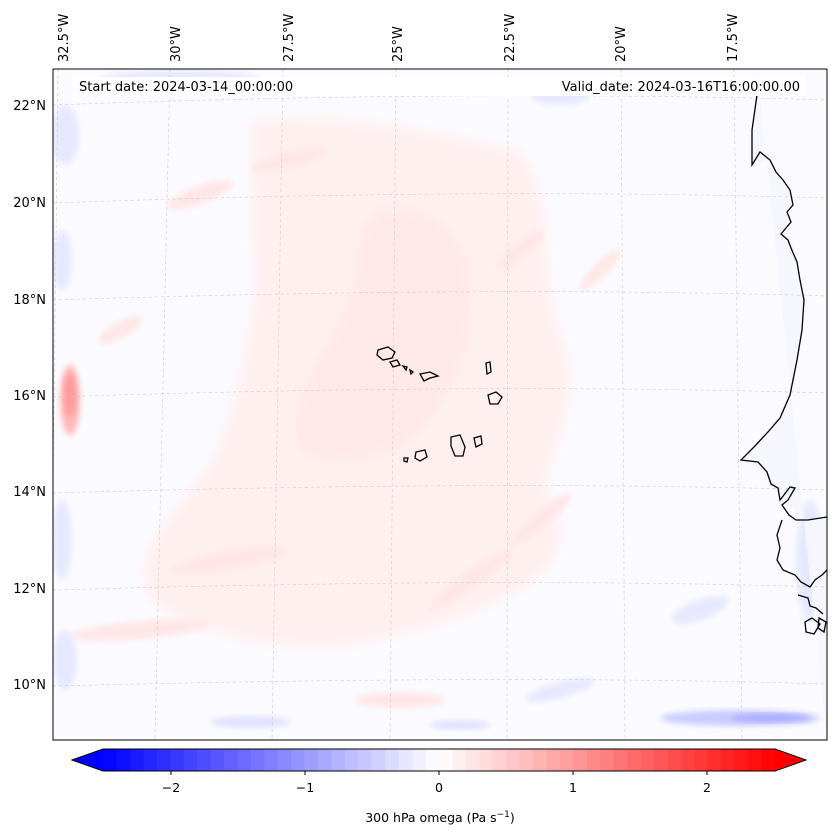 This screenshot has width=837, height=839. I want to click on colorbar-title: 300 hPa omega (Pa s−1), so click(440, 817).